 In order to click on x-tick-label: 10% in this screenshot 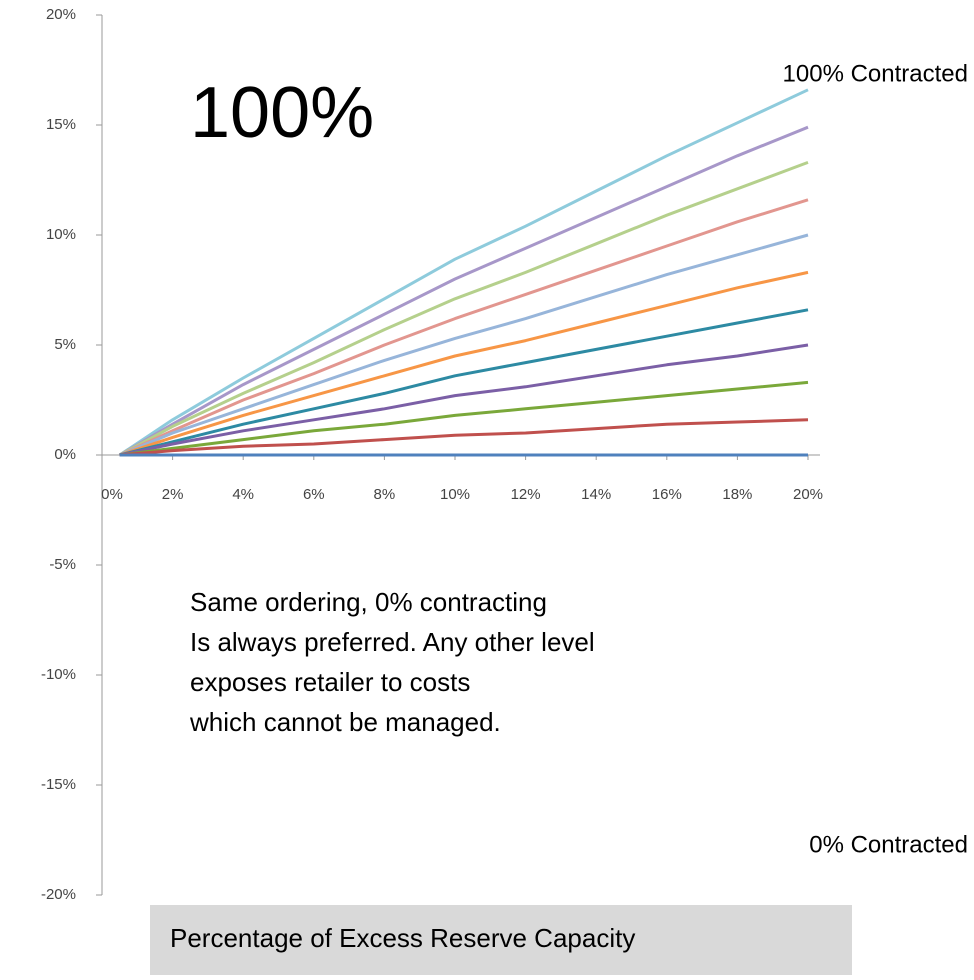, I will do `click(455, 494)`.